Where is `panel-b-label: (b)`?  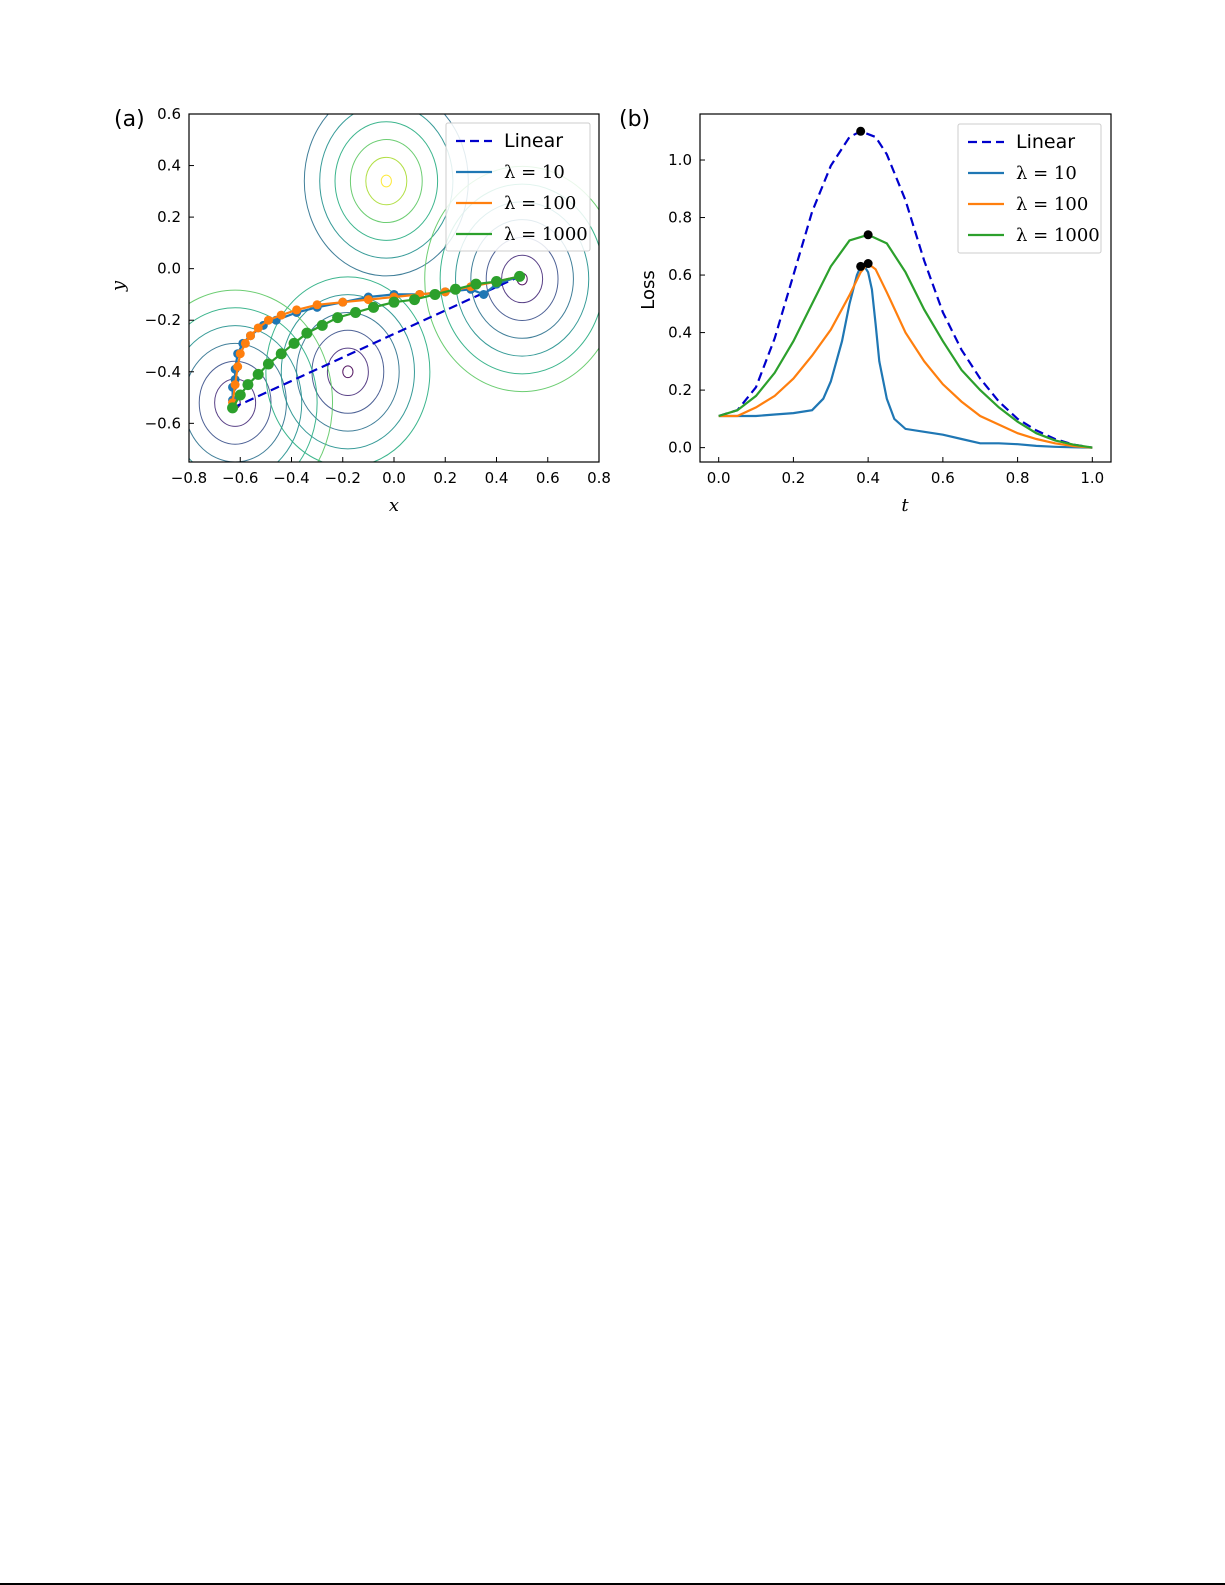
panel-b-label: (b) is located at coordinates (634, 119).